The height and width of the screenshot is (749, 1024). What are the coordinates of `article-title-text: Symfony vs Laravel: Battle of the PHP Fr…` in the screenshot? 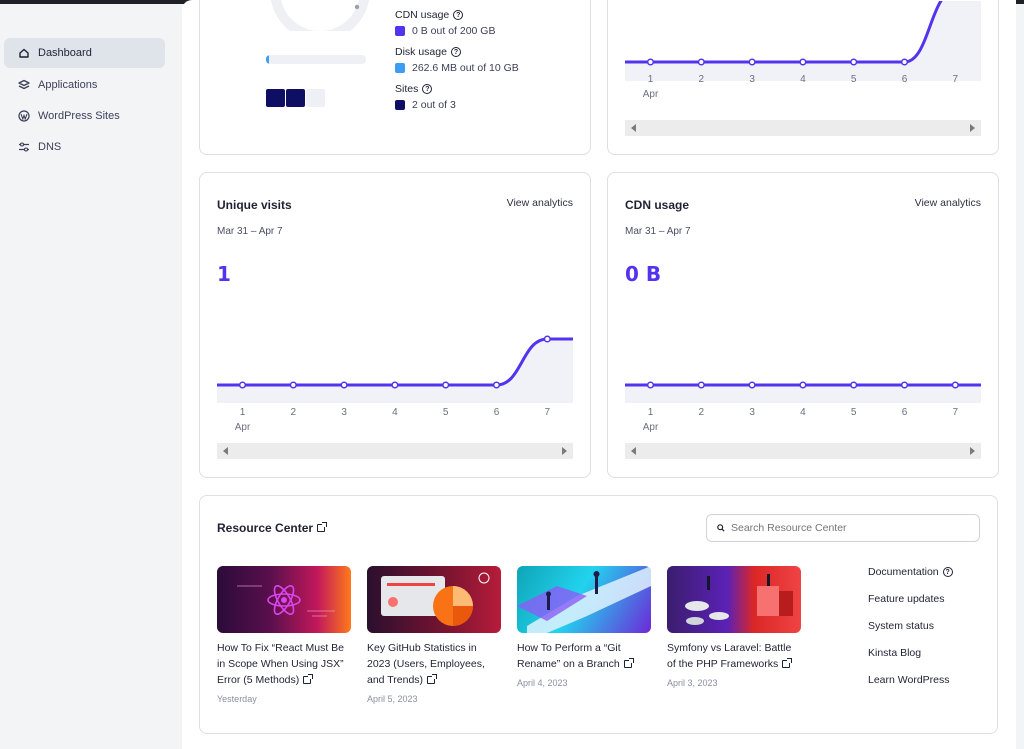 It's located at (729, 656).